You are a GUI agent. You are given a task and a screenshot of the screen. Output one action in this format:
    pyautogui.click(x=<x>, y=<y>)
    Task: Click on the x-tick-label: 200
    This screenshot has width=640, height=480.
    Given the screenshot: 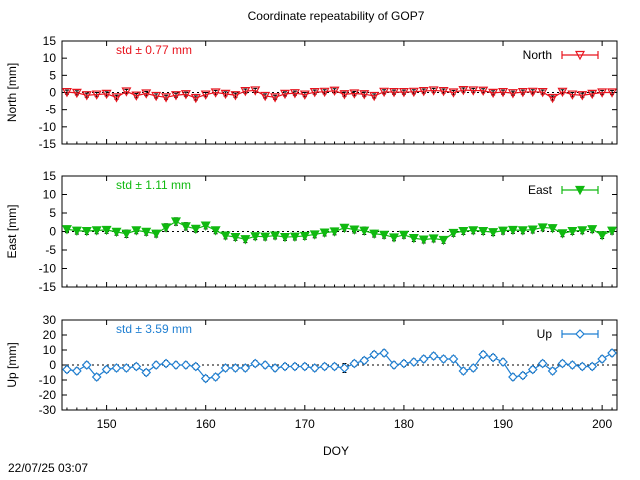 What is the action you would take?
    pyautogui.click(x=602, y=424)
    